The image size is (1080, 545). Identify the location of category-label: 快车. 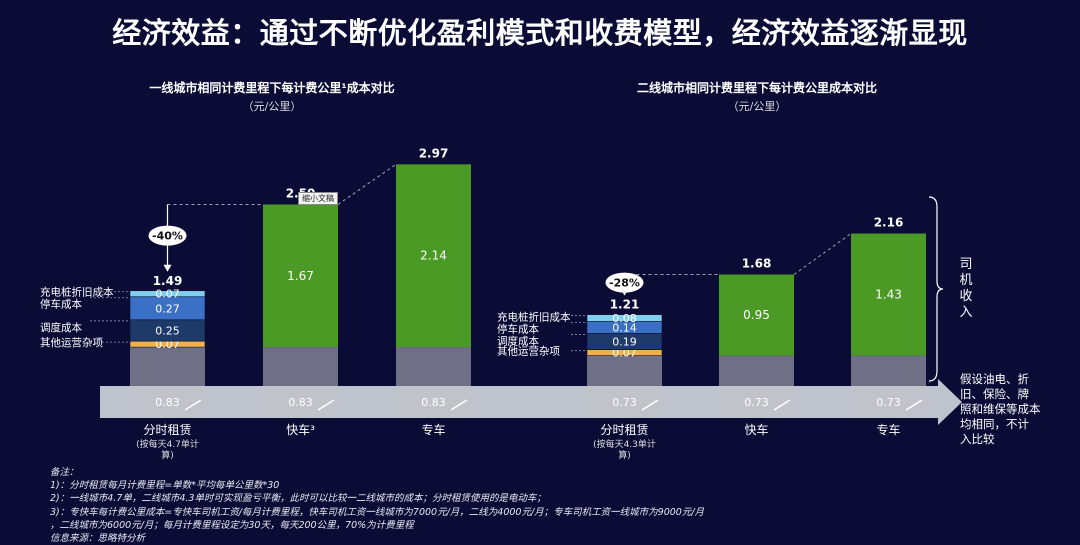
(756, 429).